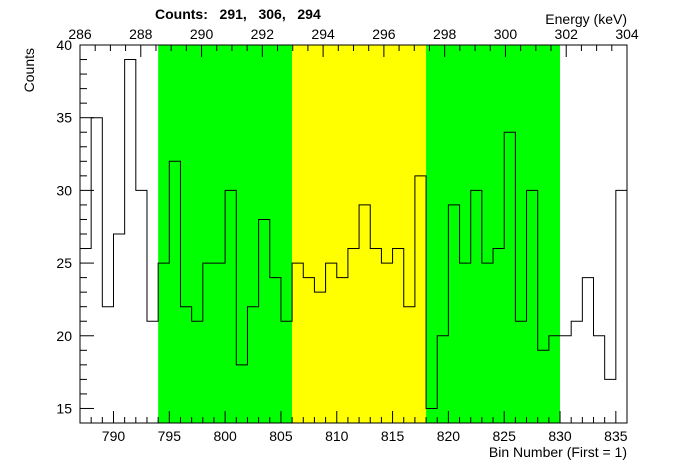  What do you see at coordinates (170, 436) in the screenshot?
I see `x-tick-label: 795` at bounding box center [170, 436].